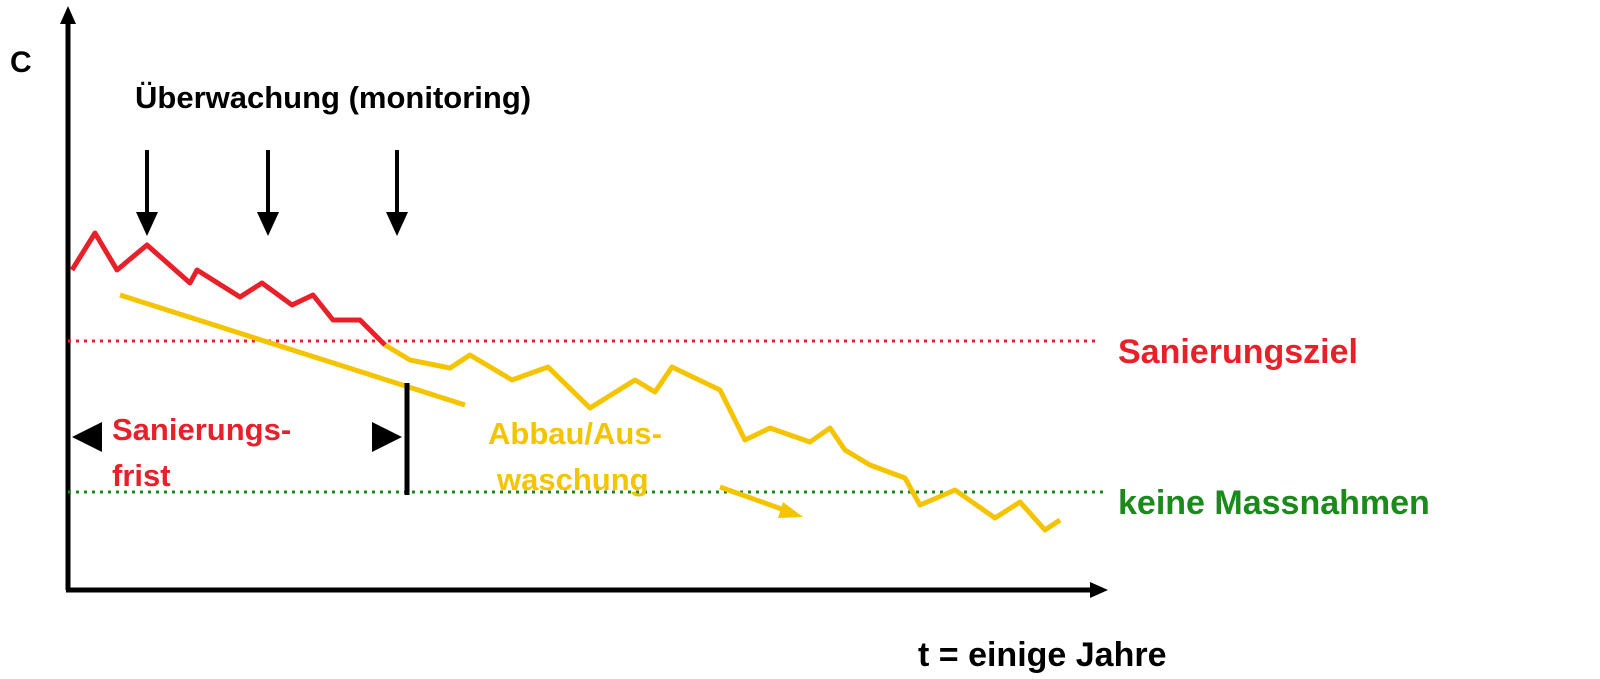 This screenshot has height=679, width=1600. What do you see at coordinates (1042, 655) in the screenshot?
I see `x-axis-label: t = einige Jahre` at bounding box center [1042, 655].